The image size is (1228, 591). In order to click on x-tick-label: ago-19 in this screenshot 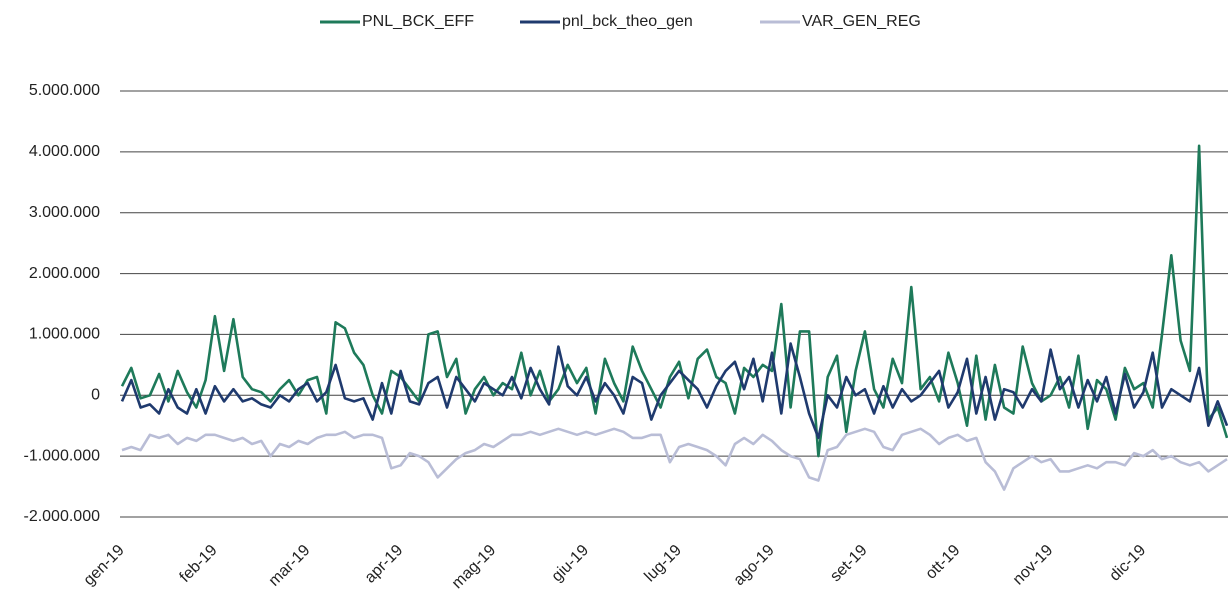, I will do `click(754, 565)`.